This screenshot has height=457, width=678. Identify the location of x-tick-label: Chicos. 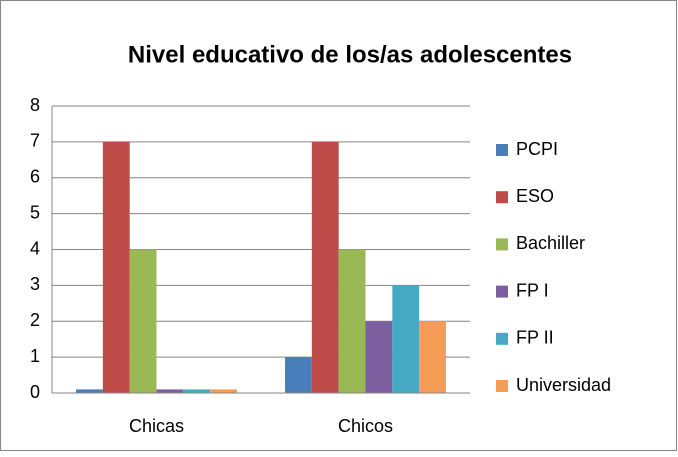
(365, 426).